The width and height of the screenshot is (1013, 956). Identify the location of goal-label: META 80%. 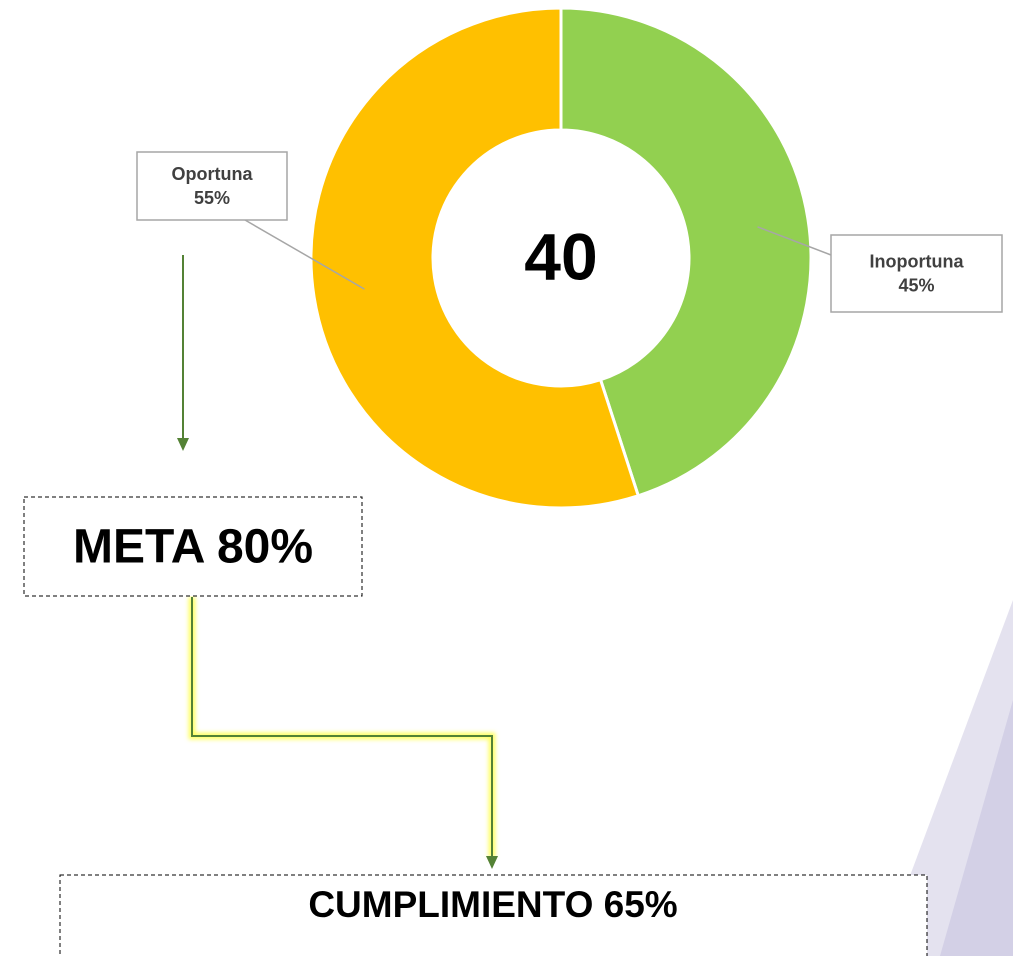
(193, 547).